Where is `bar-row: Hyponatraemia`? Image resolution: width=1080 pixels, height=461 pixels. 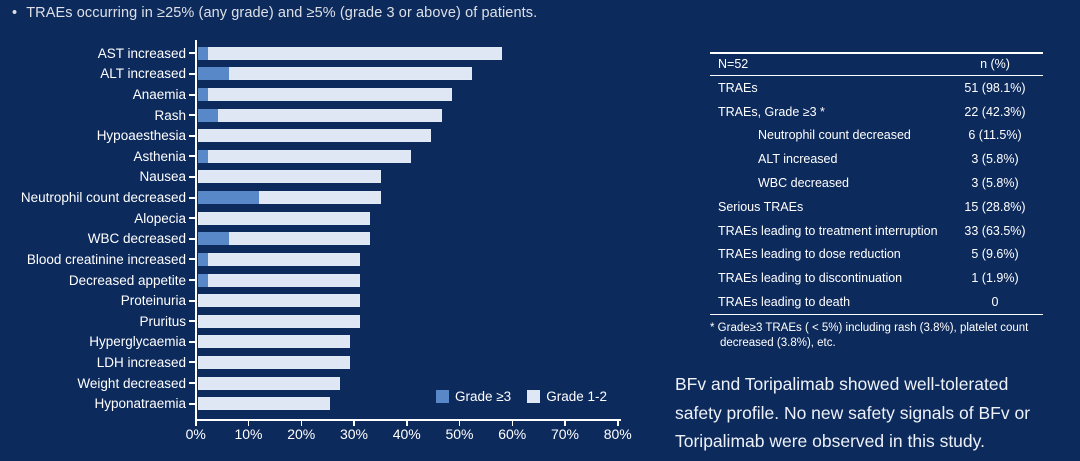
bar-row: Hyponatraemia is located at coordinates (324, 403).